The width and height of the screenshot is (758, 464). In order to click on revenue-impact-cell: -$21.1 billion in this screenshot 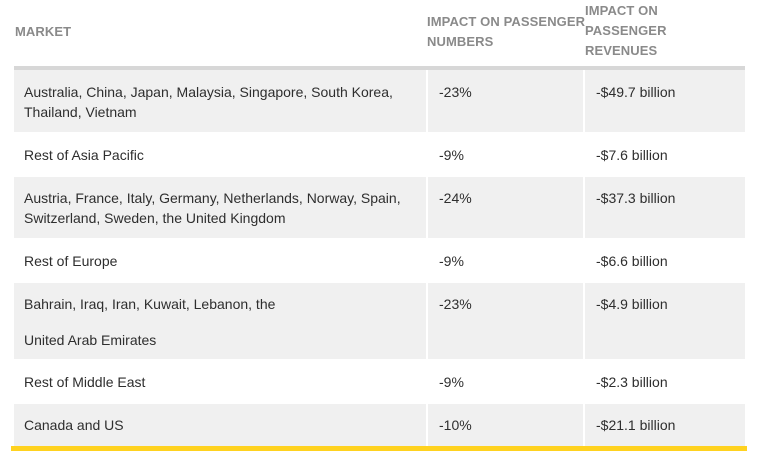, I will do `click(664, 425)`.